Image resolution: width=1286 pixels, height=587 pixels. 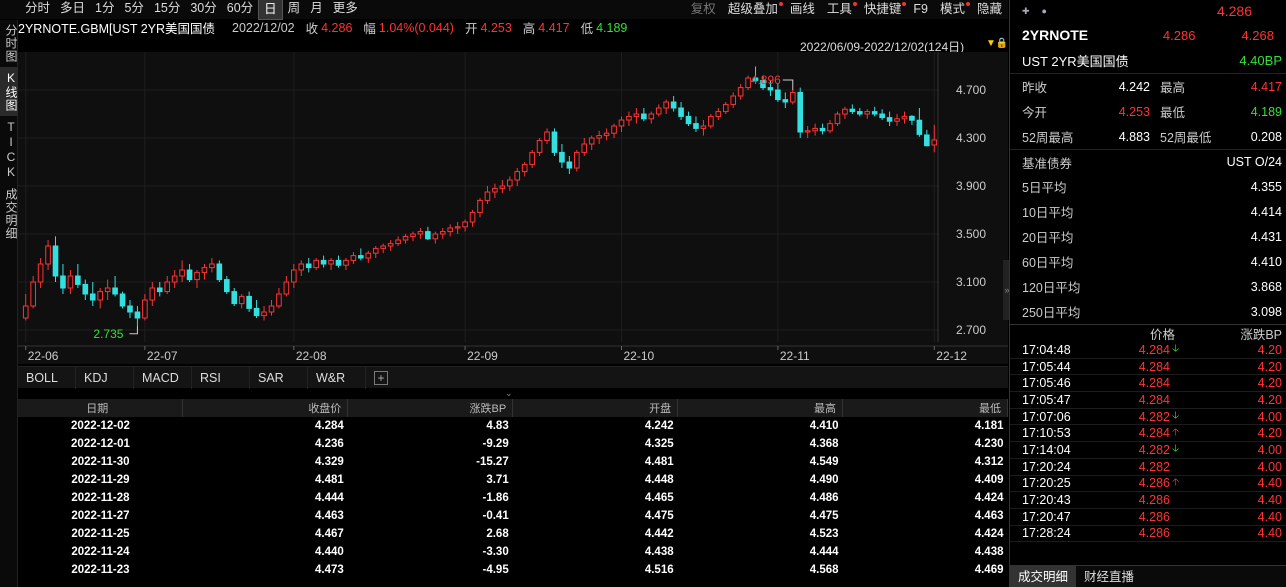 What do you see at coordinates (316, 8) in the screenshot?
I see `period-tab-9: 月` at bounding box center [316, 8].